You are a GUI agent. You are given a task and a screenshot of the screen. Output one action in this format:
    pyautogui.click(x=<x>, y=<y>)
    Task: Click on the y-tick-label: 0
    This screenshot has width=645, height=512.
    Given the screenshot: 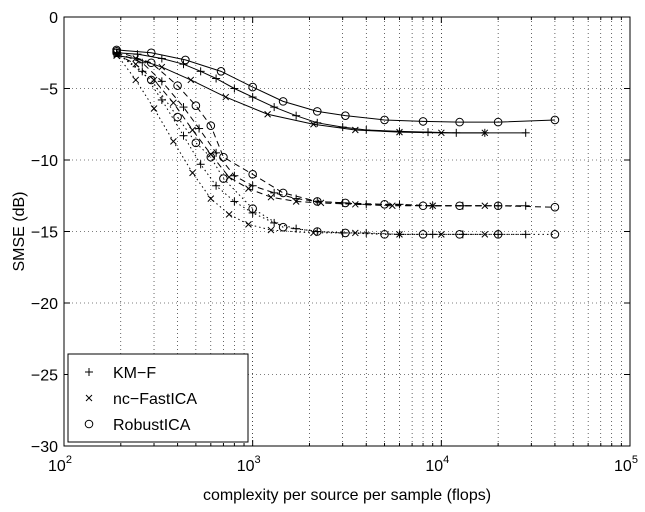 What is the action you would take?
    pyautogui.click(x=53, y=18)
    